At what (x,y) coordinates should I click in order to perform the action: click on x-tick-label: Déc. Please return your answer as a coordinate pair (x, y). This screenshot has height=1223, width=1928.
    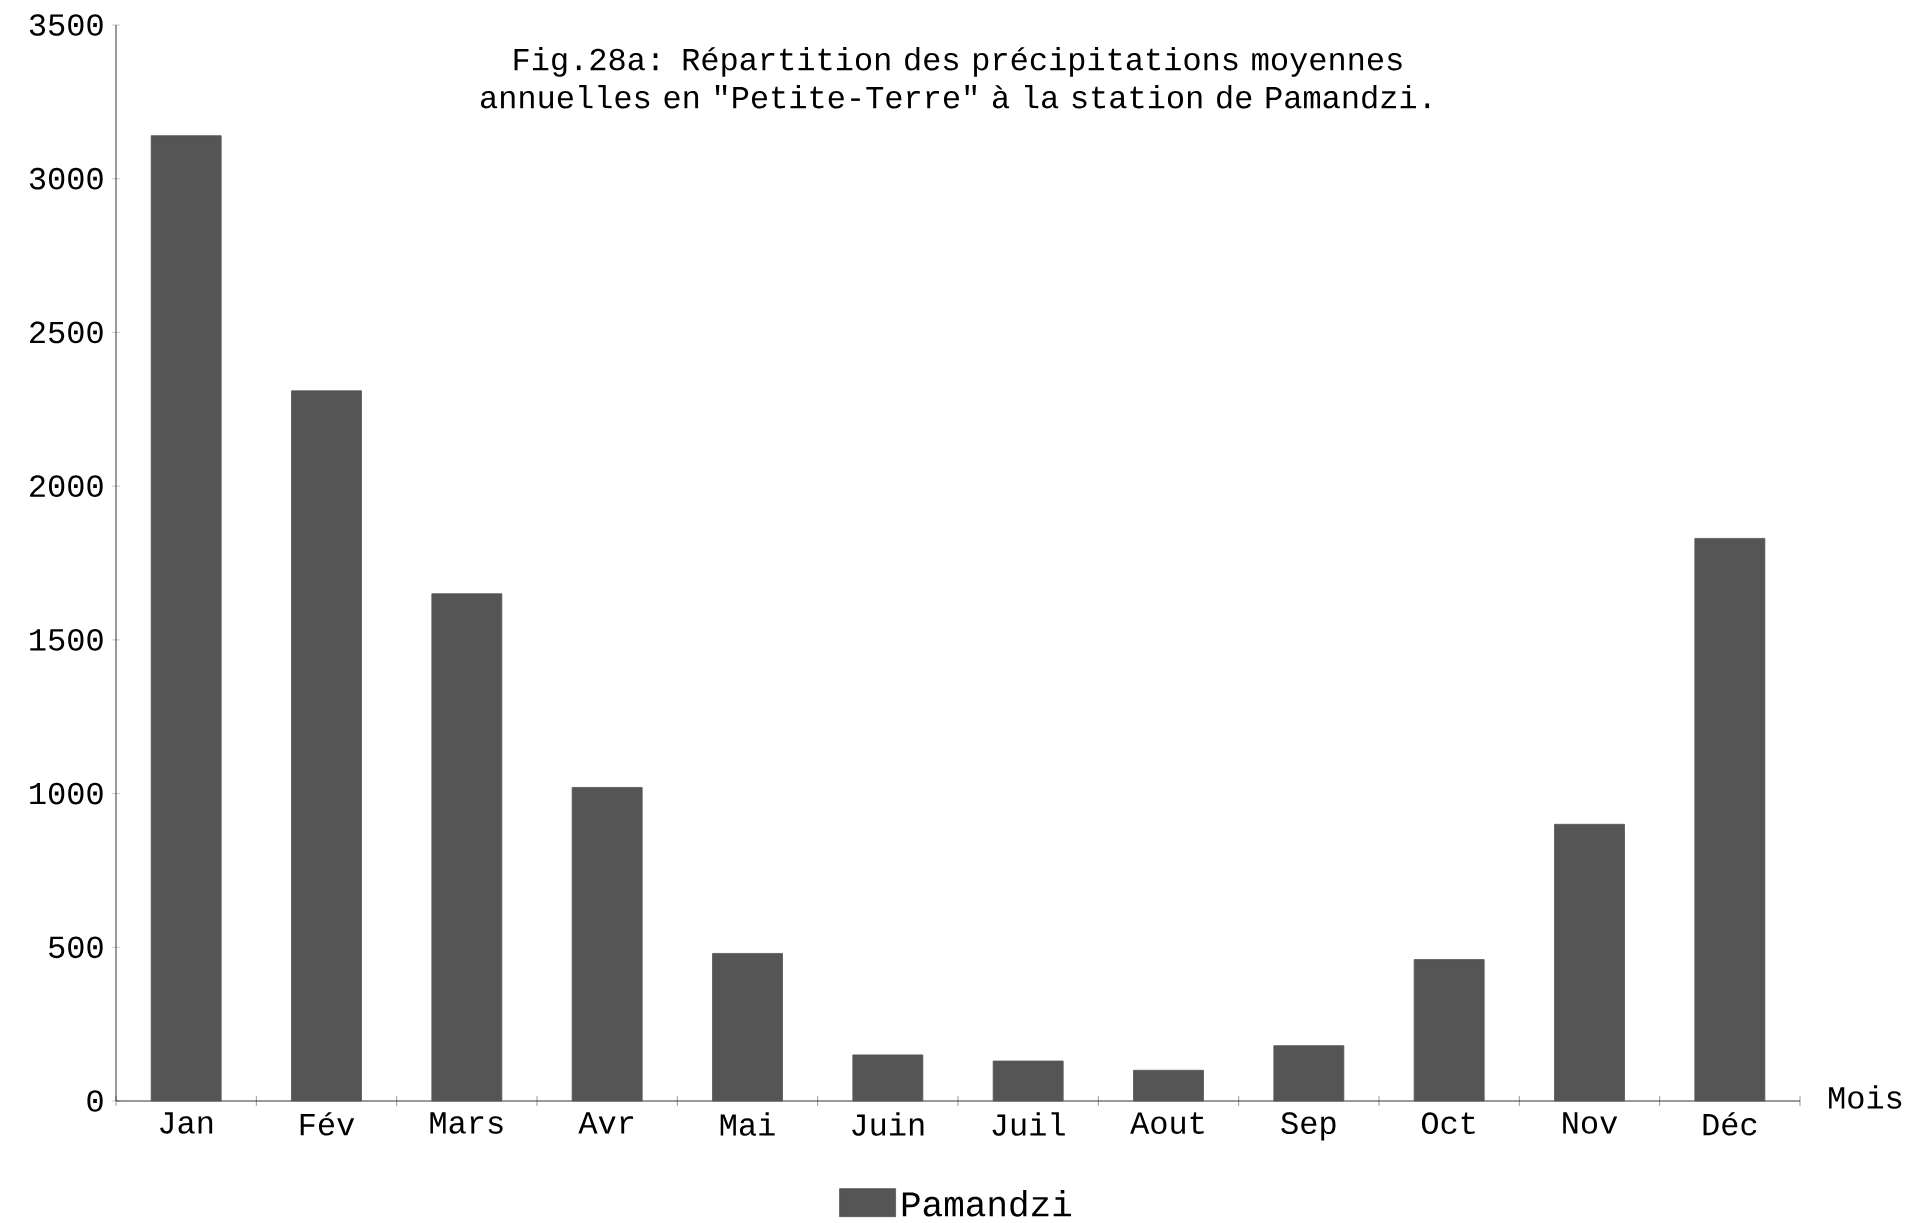
    Looking at the image, I should click on (1730, 1124).